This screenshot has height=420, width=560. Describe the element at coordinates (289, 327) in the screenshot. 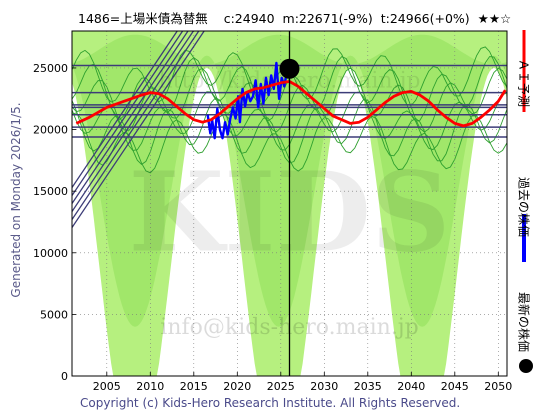

I see `watermark-email: info@kids-hero.main.jp` at that location.